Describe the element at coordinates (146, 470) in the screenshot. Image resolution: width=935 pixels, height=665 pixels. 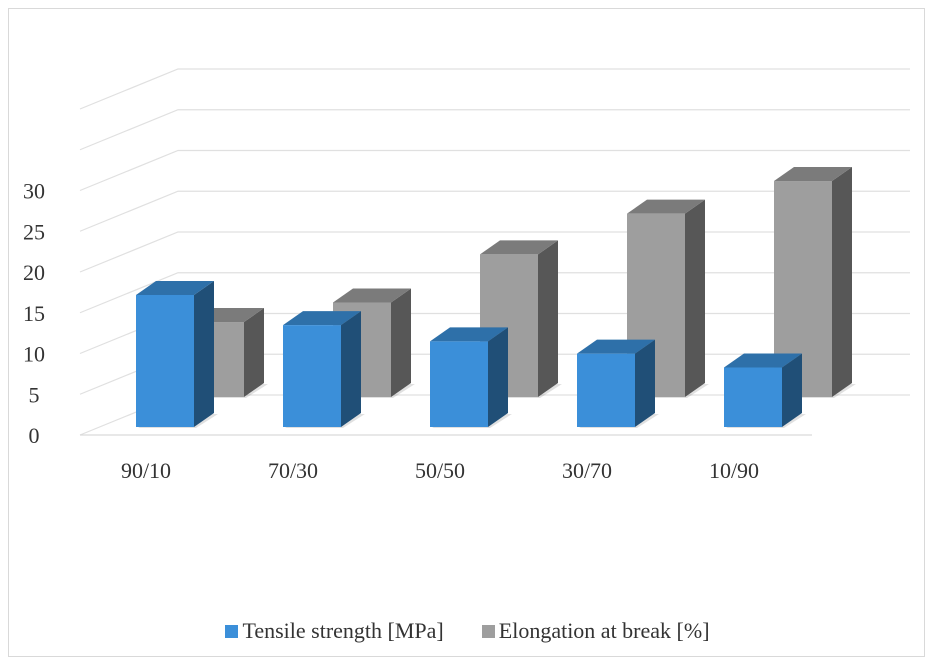
I see `x-tick-label: 90/10` at that location.